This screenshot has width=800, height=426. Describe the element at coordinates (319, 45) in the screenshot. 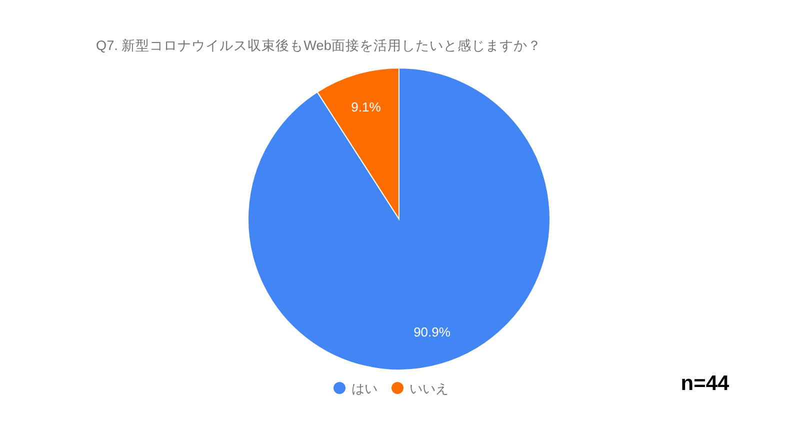

I see `title: Q7. 新型コロナウイルス収束後もWeb面接を活用したいと感じますか？` at that location.